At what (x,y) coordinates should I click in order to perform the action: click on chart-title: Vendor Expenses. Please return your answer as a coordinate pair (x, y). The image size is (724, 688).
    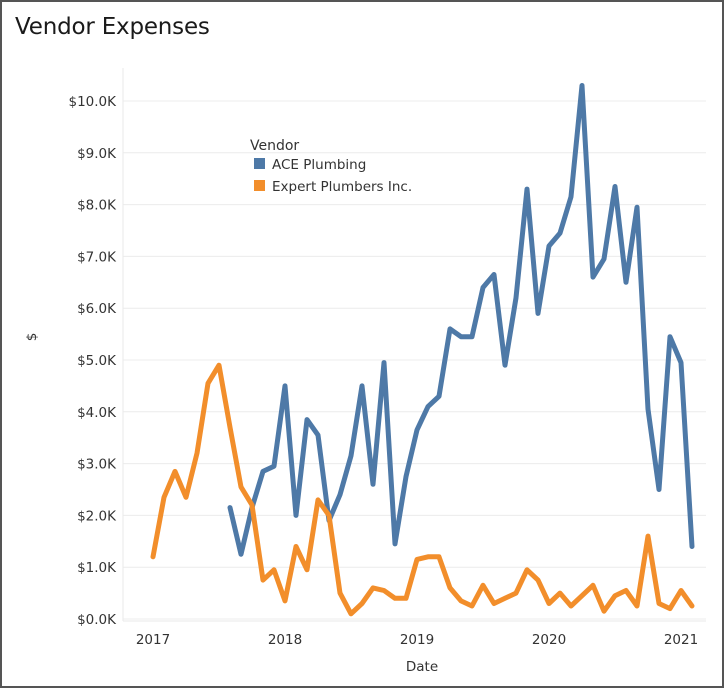
    Looking at the image, I should click on (112, 27).